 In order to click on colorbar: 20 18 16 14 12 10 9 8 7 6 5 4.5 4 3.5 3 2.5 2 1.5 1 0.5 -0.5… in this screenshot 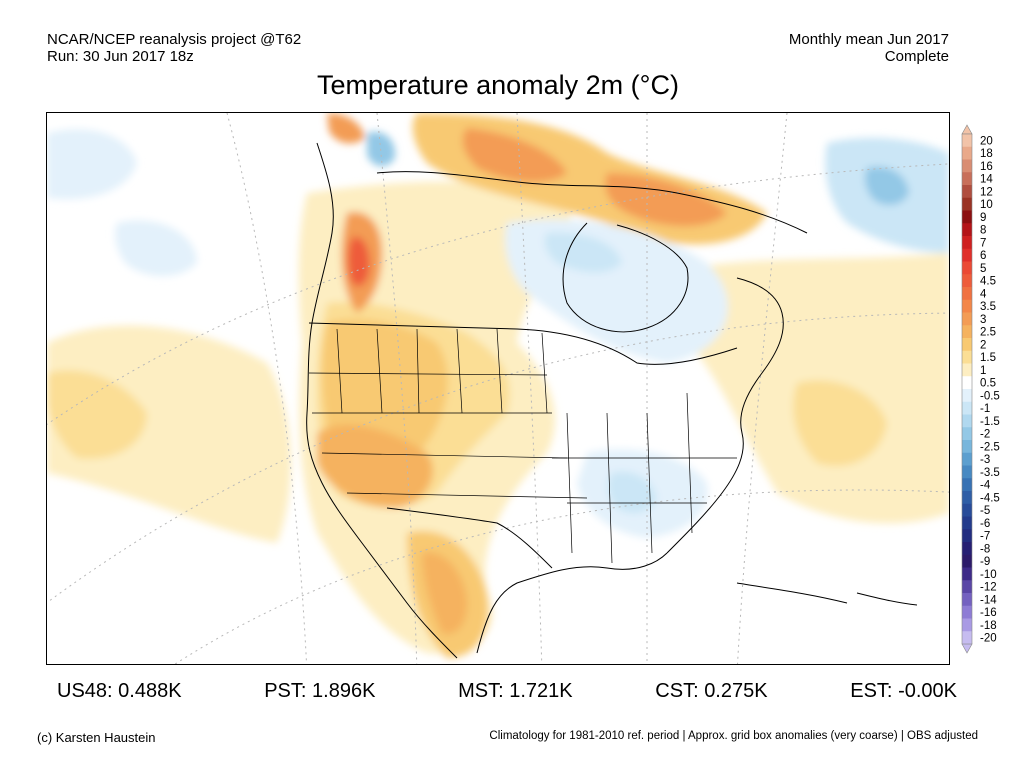, I will do `click(988, 389)`.